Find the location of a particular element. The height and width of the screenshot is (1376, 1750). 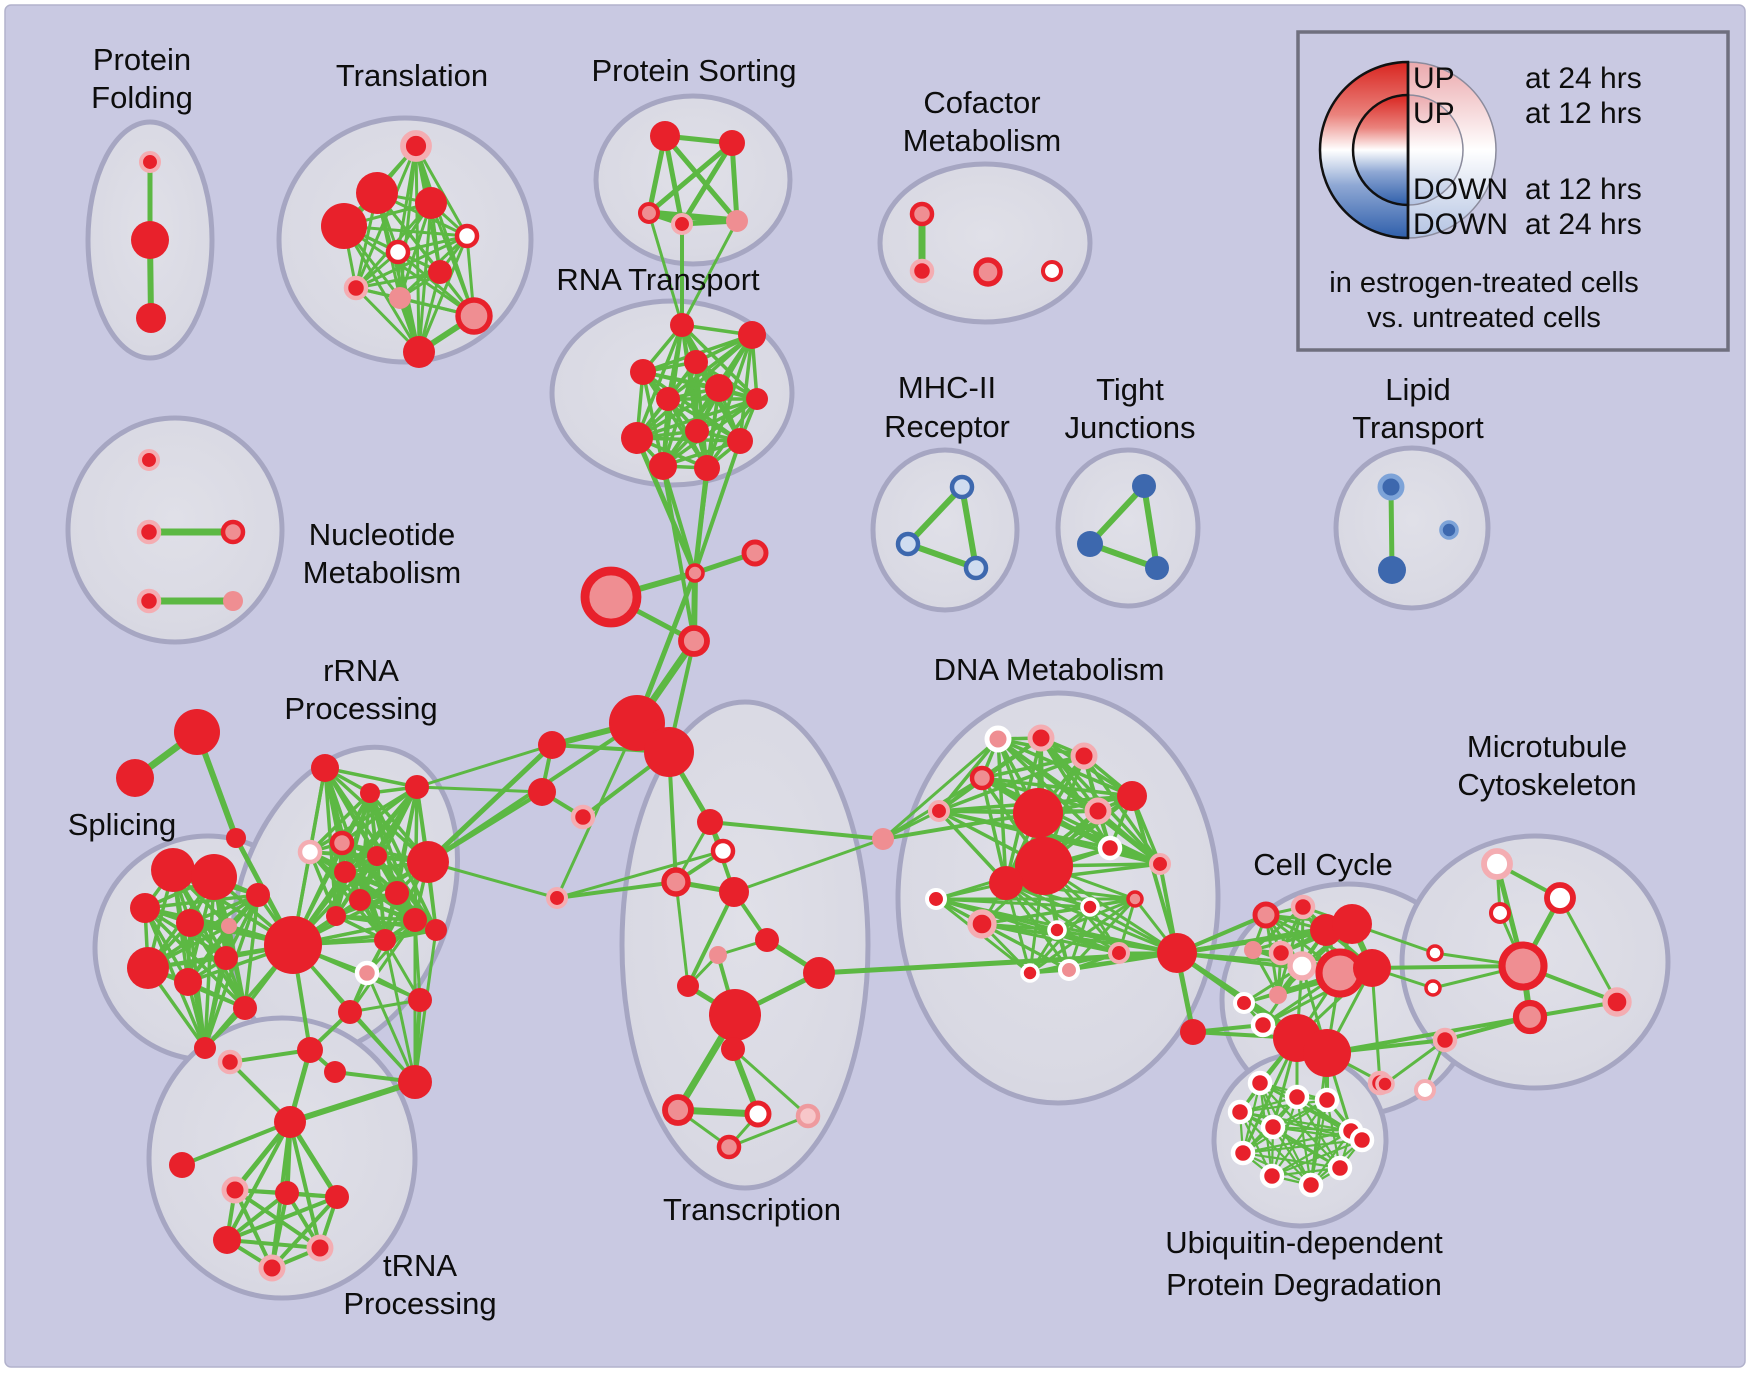

node-d20 is located at coordinates (1119, 953).